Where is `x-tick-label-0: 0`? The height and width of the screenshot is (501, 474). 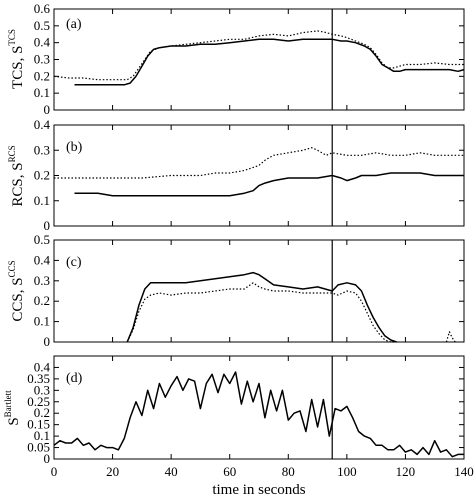
x-tick-label-0: 0 is located at coordinates (54, 471).